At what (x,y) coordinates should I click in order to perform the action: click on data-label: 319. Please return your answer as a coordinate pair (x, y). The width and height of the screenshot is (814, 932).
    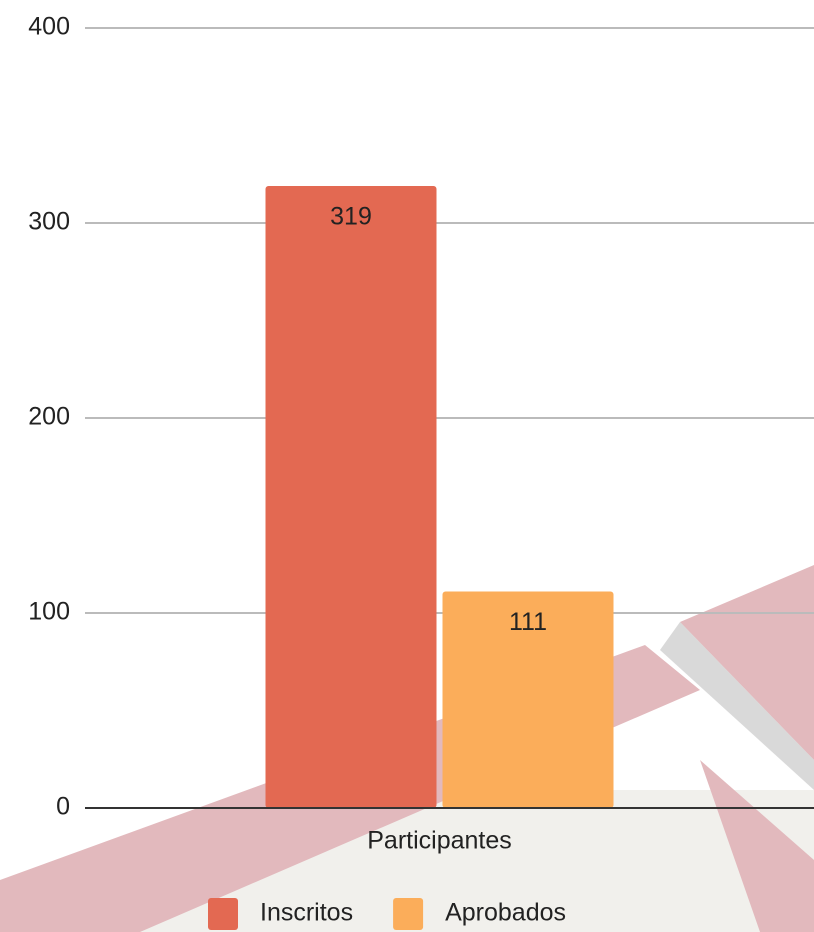
    Looking at the image, I should click on (351, 217).